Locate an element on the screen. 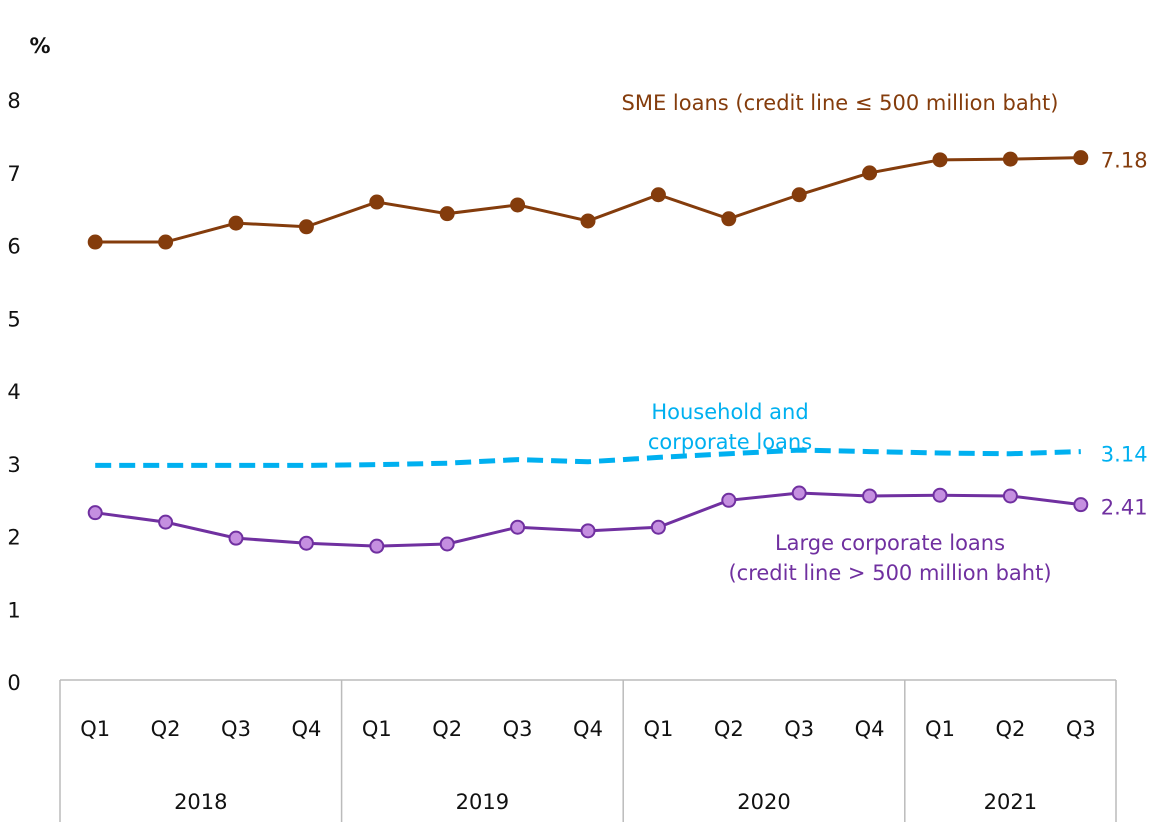  y-tick-label: 4 is located at coordinates (13, 392).